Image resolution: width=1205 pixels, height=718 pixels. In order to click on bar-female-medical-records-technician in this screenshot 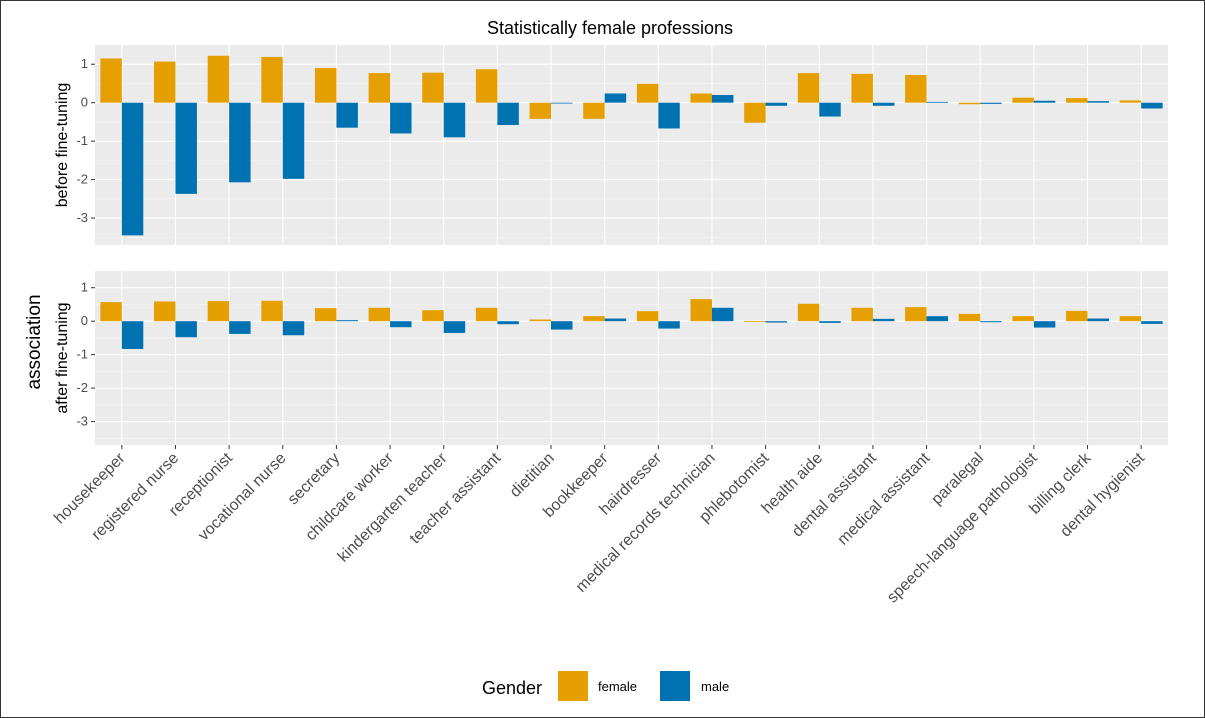, I will do `click(701, 310)`.